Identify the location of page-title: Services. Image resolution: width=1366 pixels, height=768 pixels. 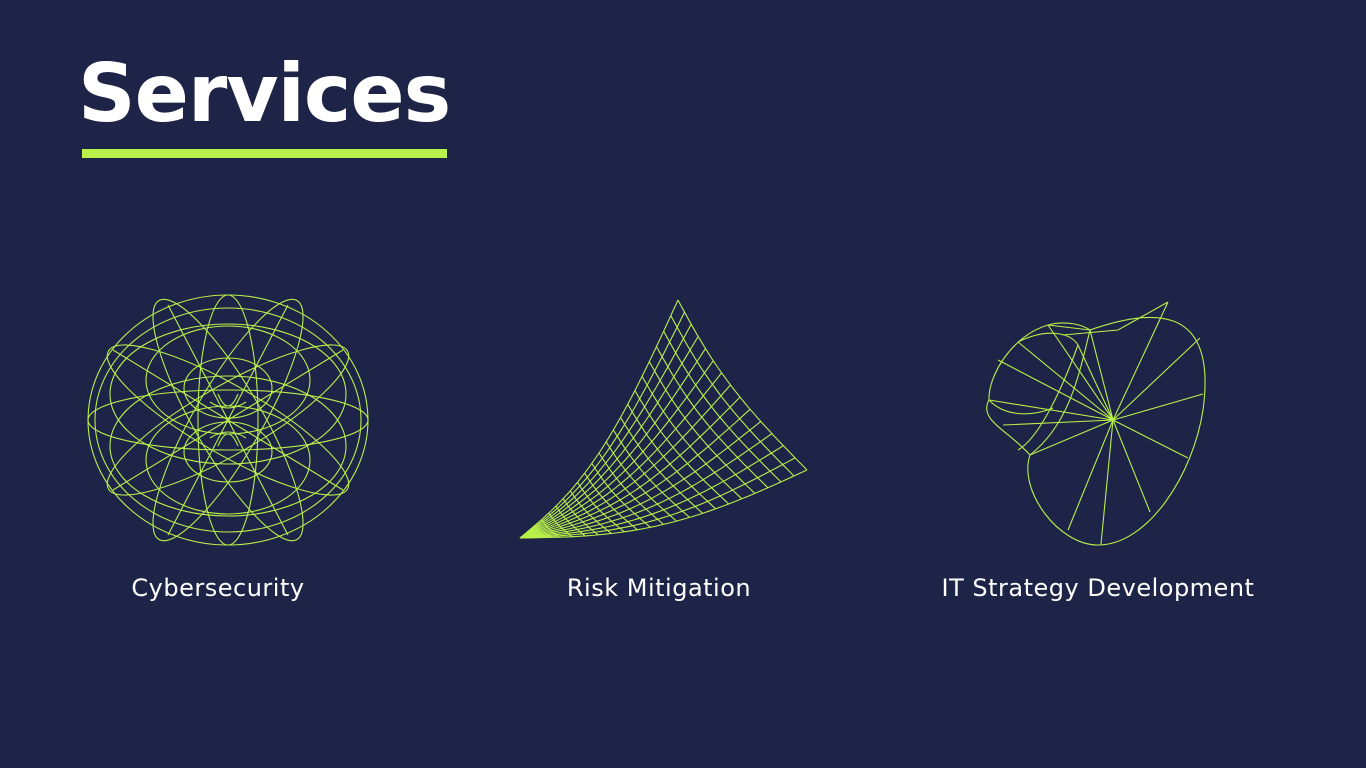
(264, 93).